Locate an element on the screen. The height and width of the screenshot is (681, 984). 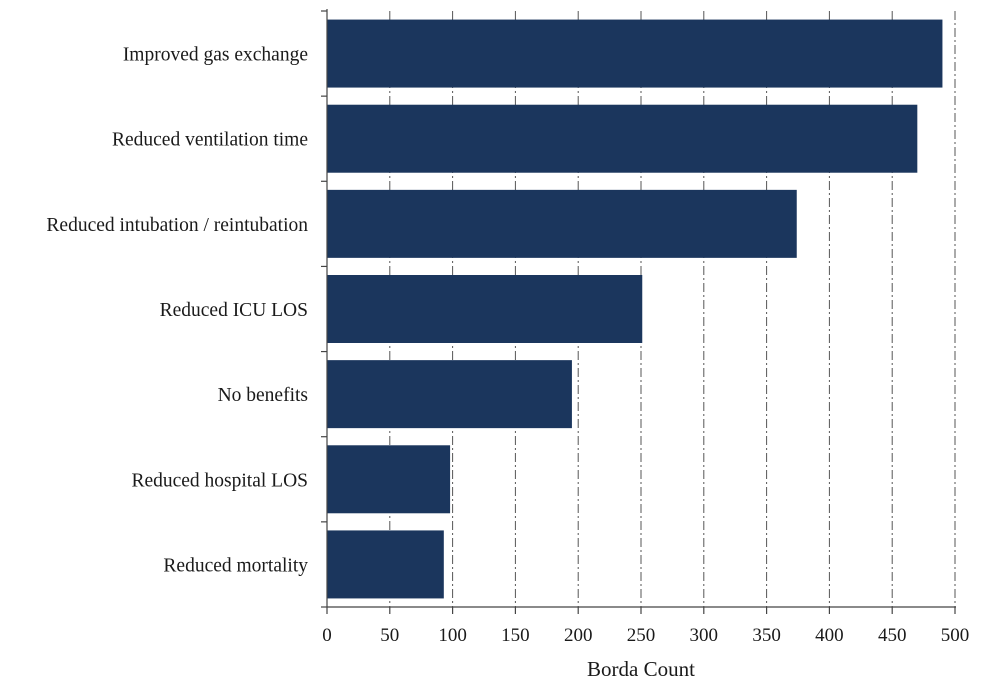
x-tick-label-350: 350 is located at coordinates (766, 635).